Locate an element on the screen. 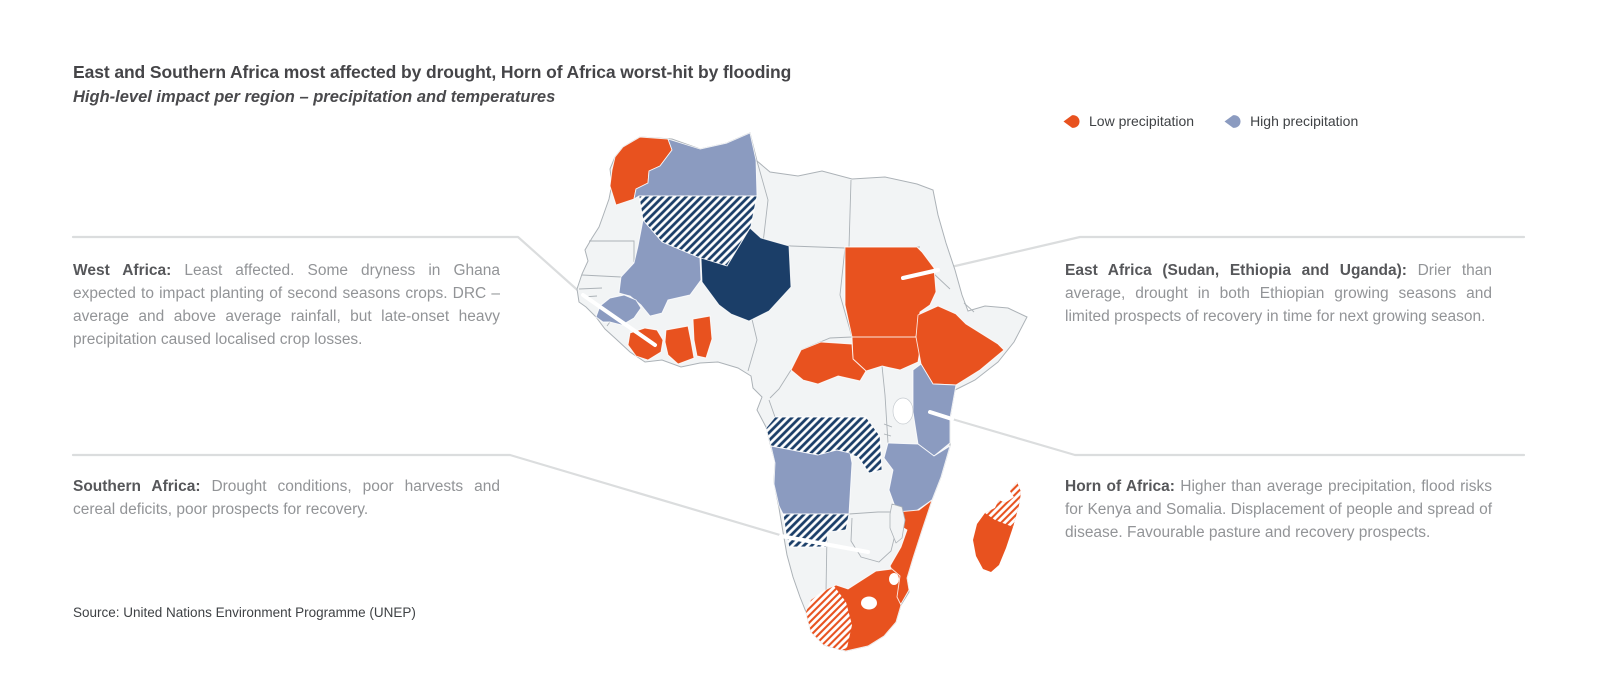  callout-west-line is located at coordinates (328, 266).